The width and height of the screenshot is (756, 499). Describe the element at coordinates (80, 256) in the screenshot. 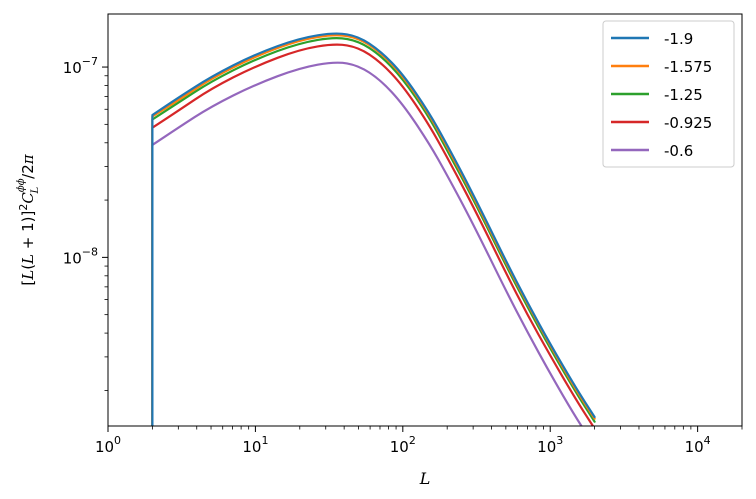

I see `y-tick-label: 10⁻⁸` at that location.